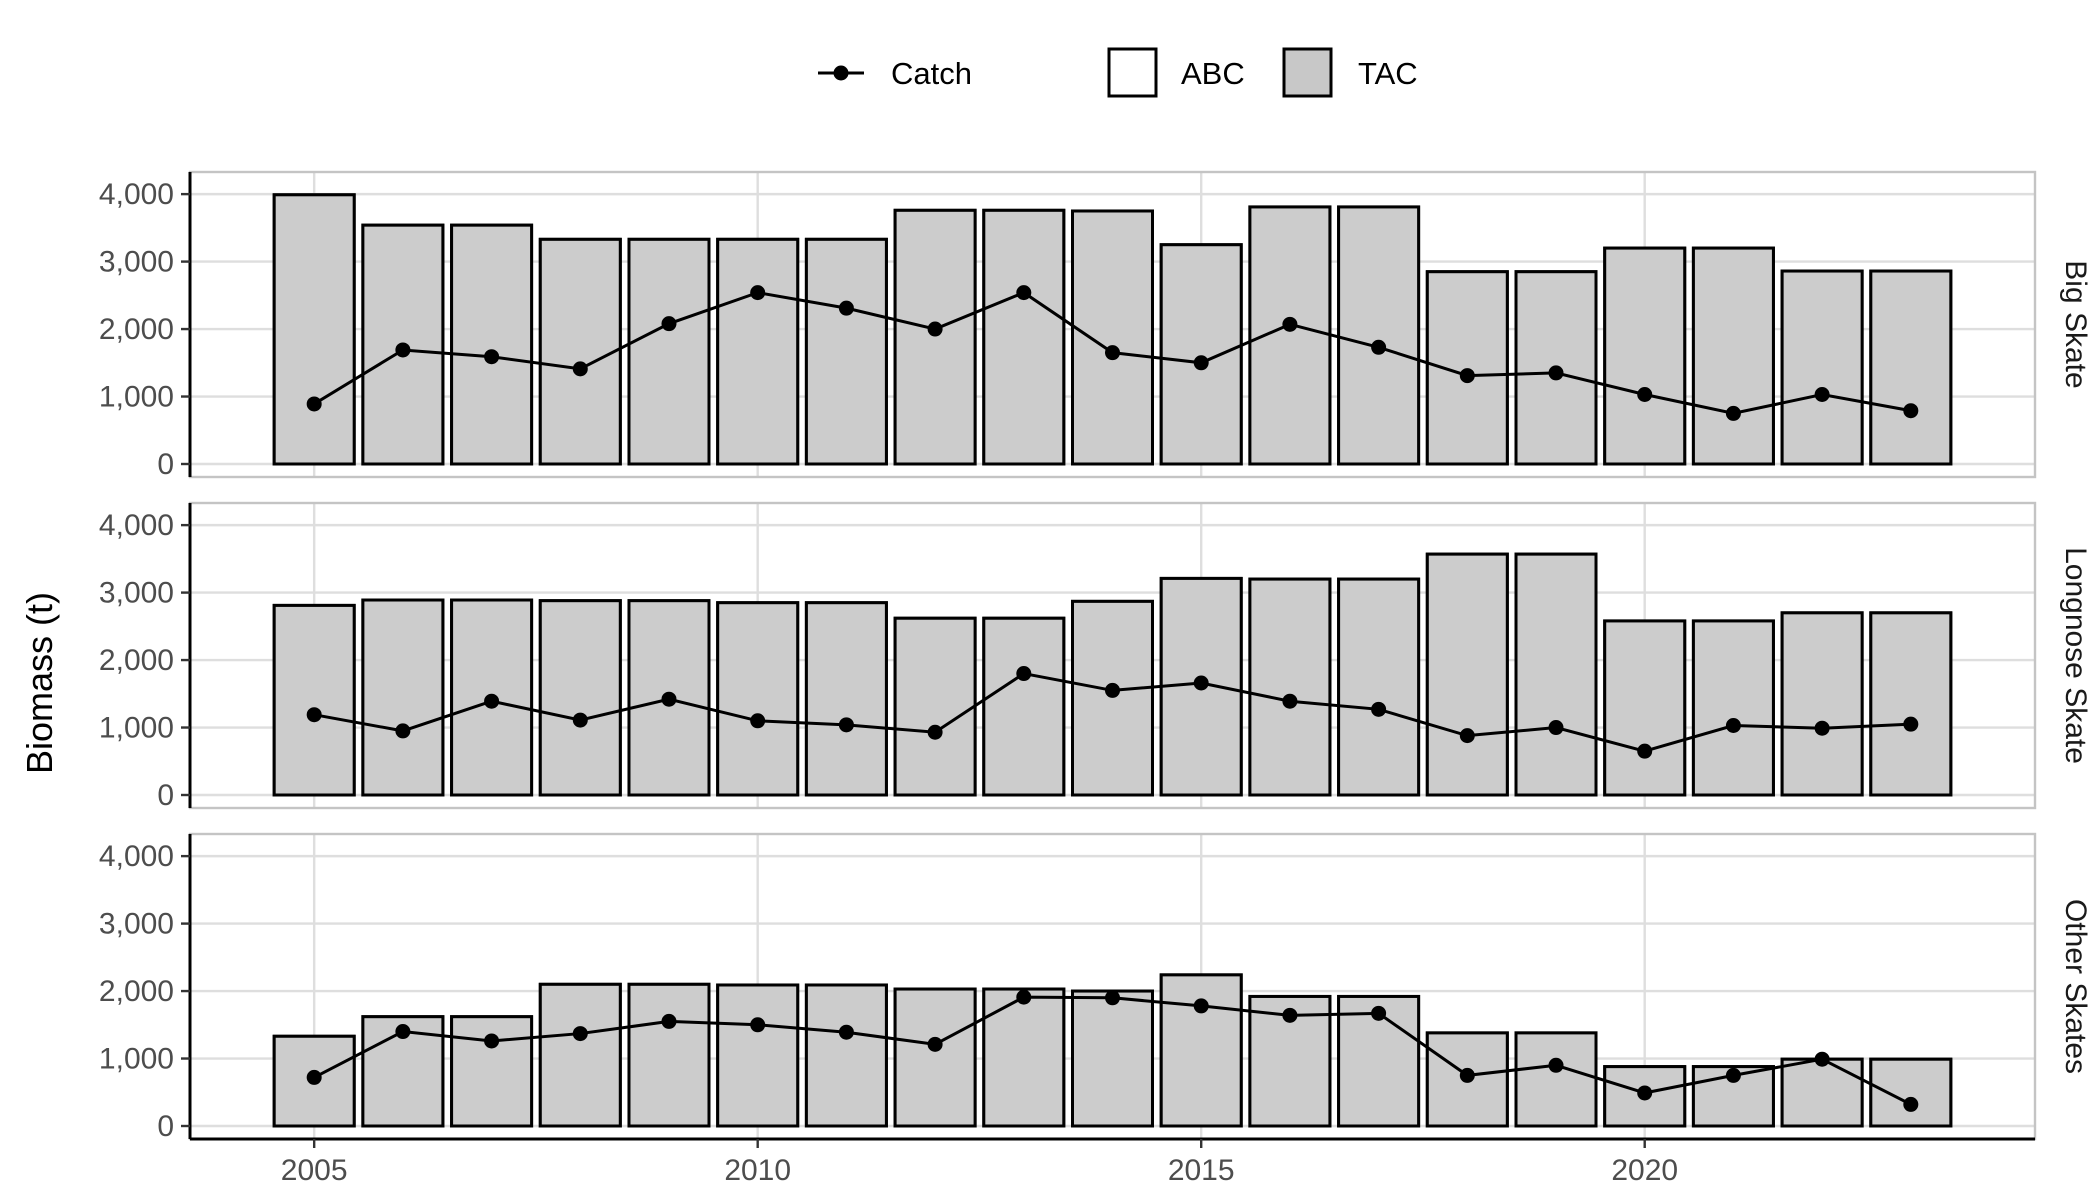 This screenshot has height=1200, width=2100. What do you see at coordinates (1379, 335) in the screenshot?
I see `bar-tac-2017` at bounding box center [1379, 335].